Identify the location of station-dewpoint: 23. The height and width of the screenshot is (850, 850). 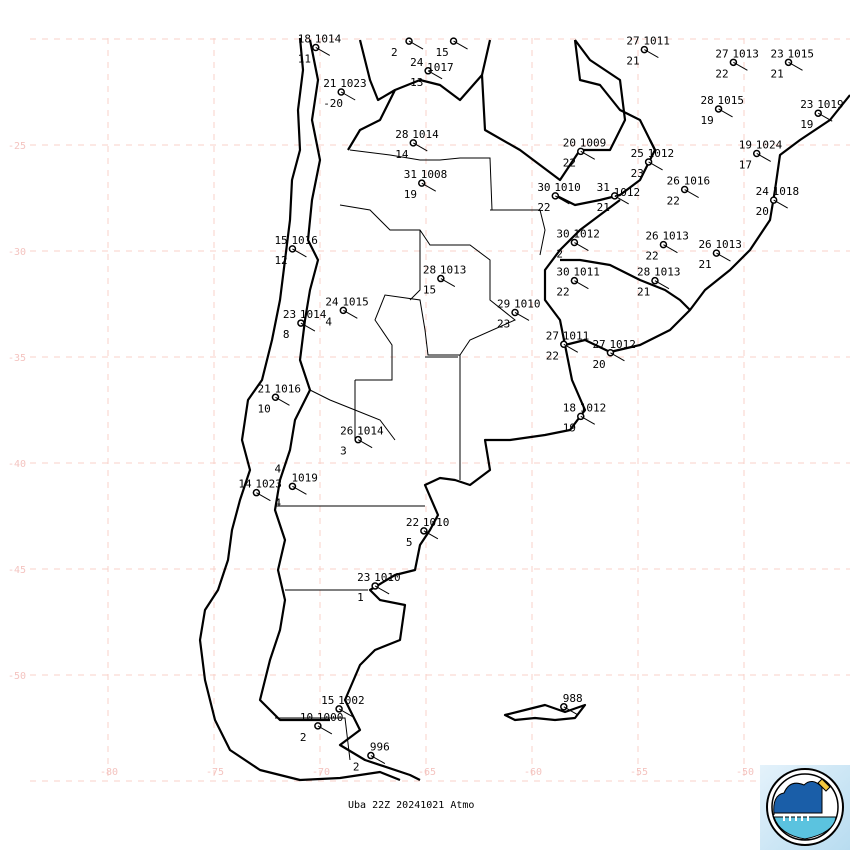
(503, 323).